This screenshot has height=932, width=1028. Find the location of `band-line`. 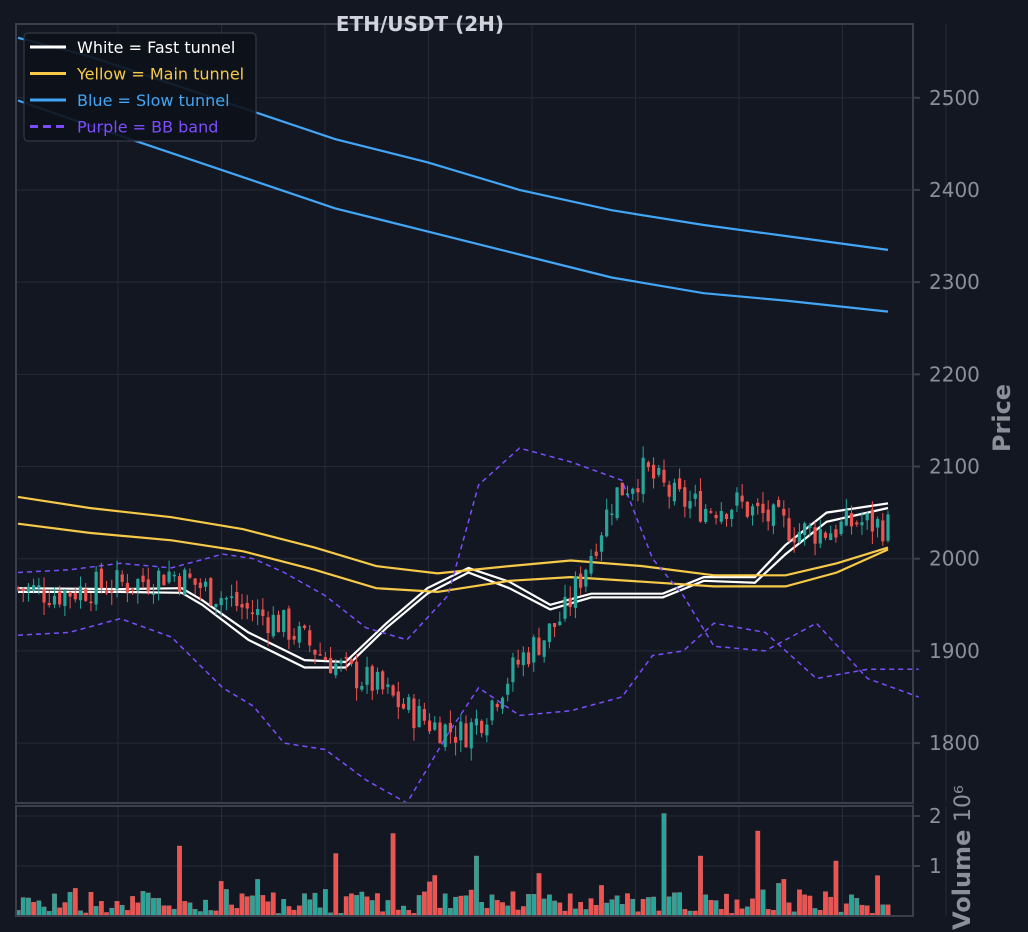

band-line is located at coordinates (453, 587).